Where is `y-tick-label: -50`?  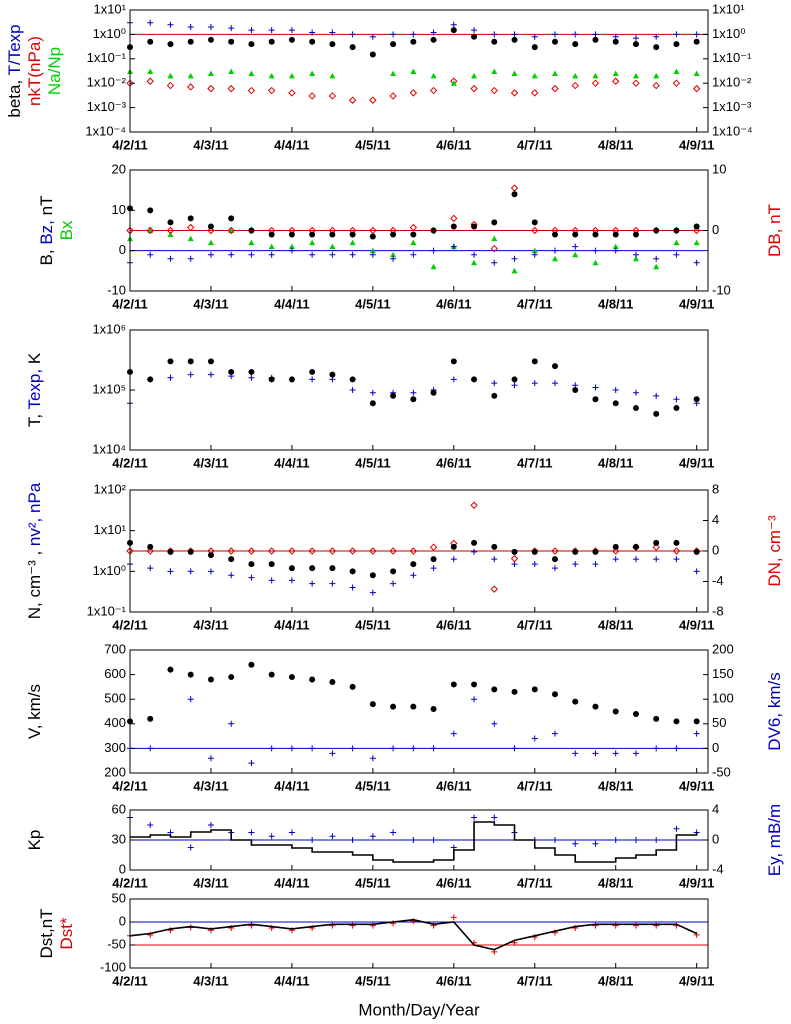 y-tick-label: -50 is located at coordinates (721, 771).